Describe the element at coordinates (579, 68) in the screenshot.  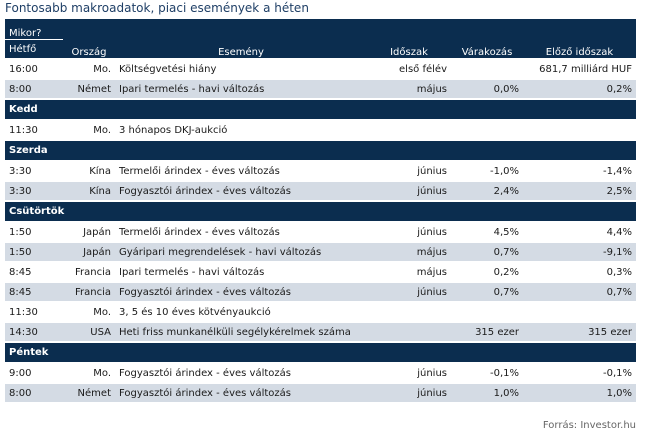
I see `previous-cell: 681,7 milliárd HUF` at that location.